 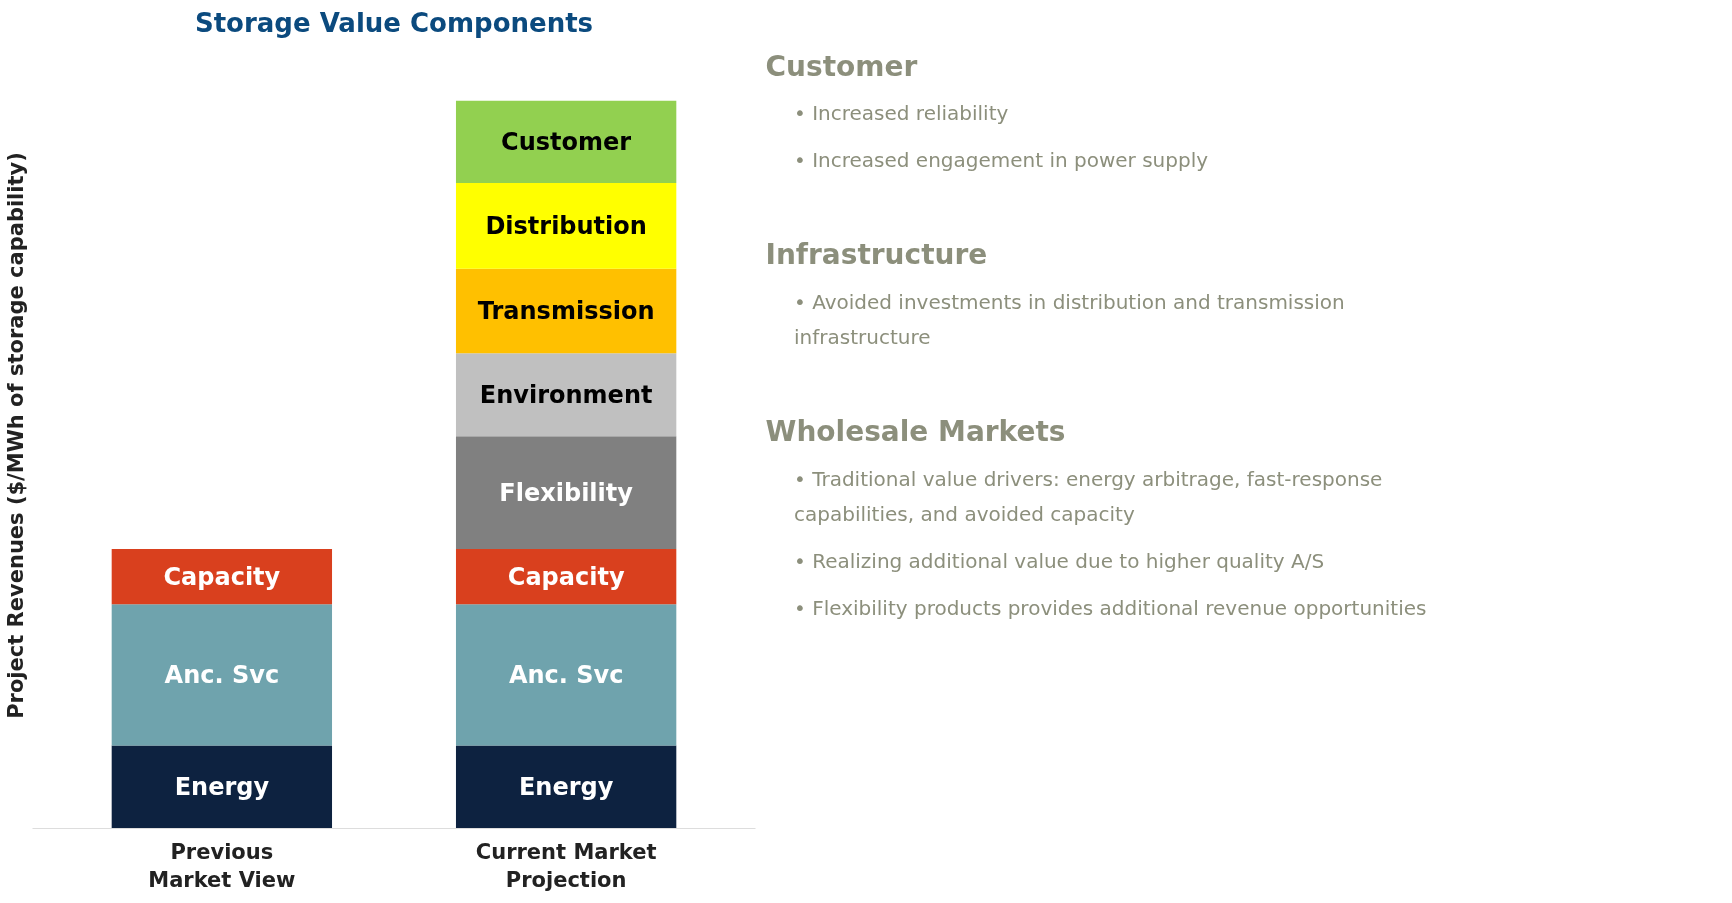 What do you see at coordinates (15, 435) in the screenshot?
I see `y-axis-title: Project Revenues ($/MWh of storage capability)` at bounding box center [15, 435].